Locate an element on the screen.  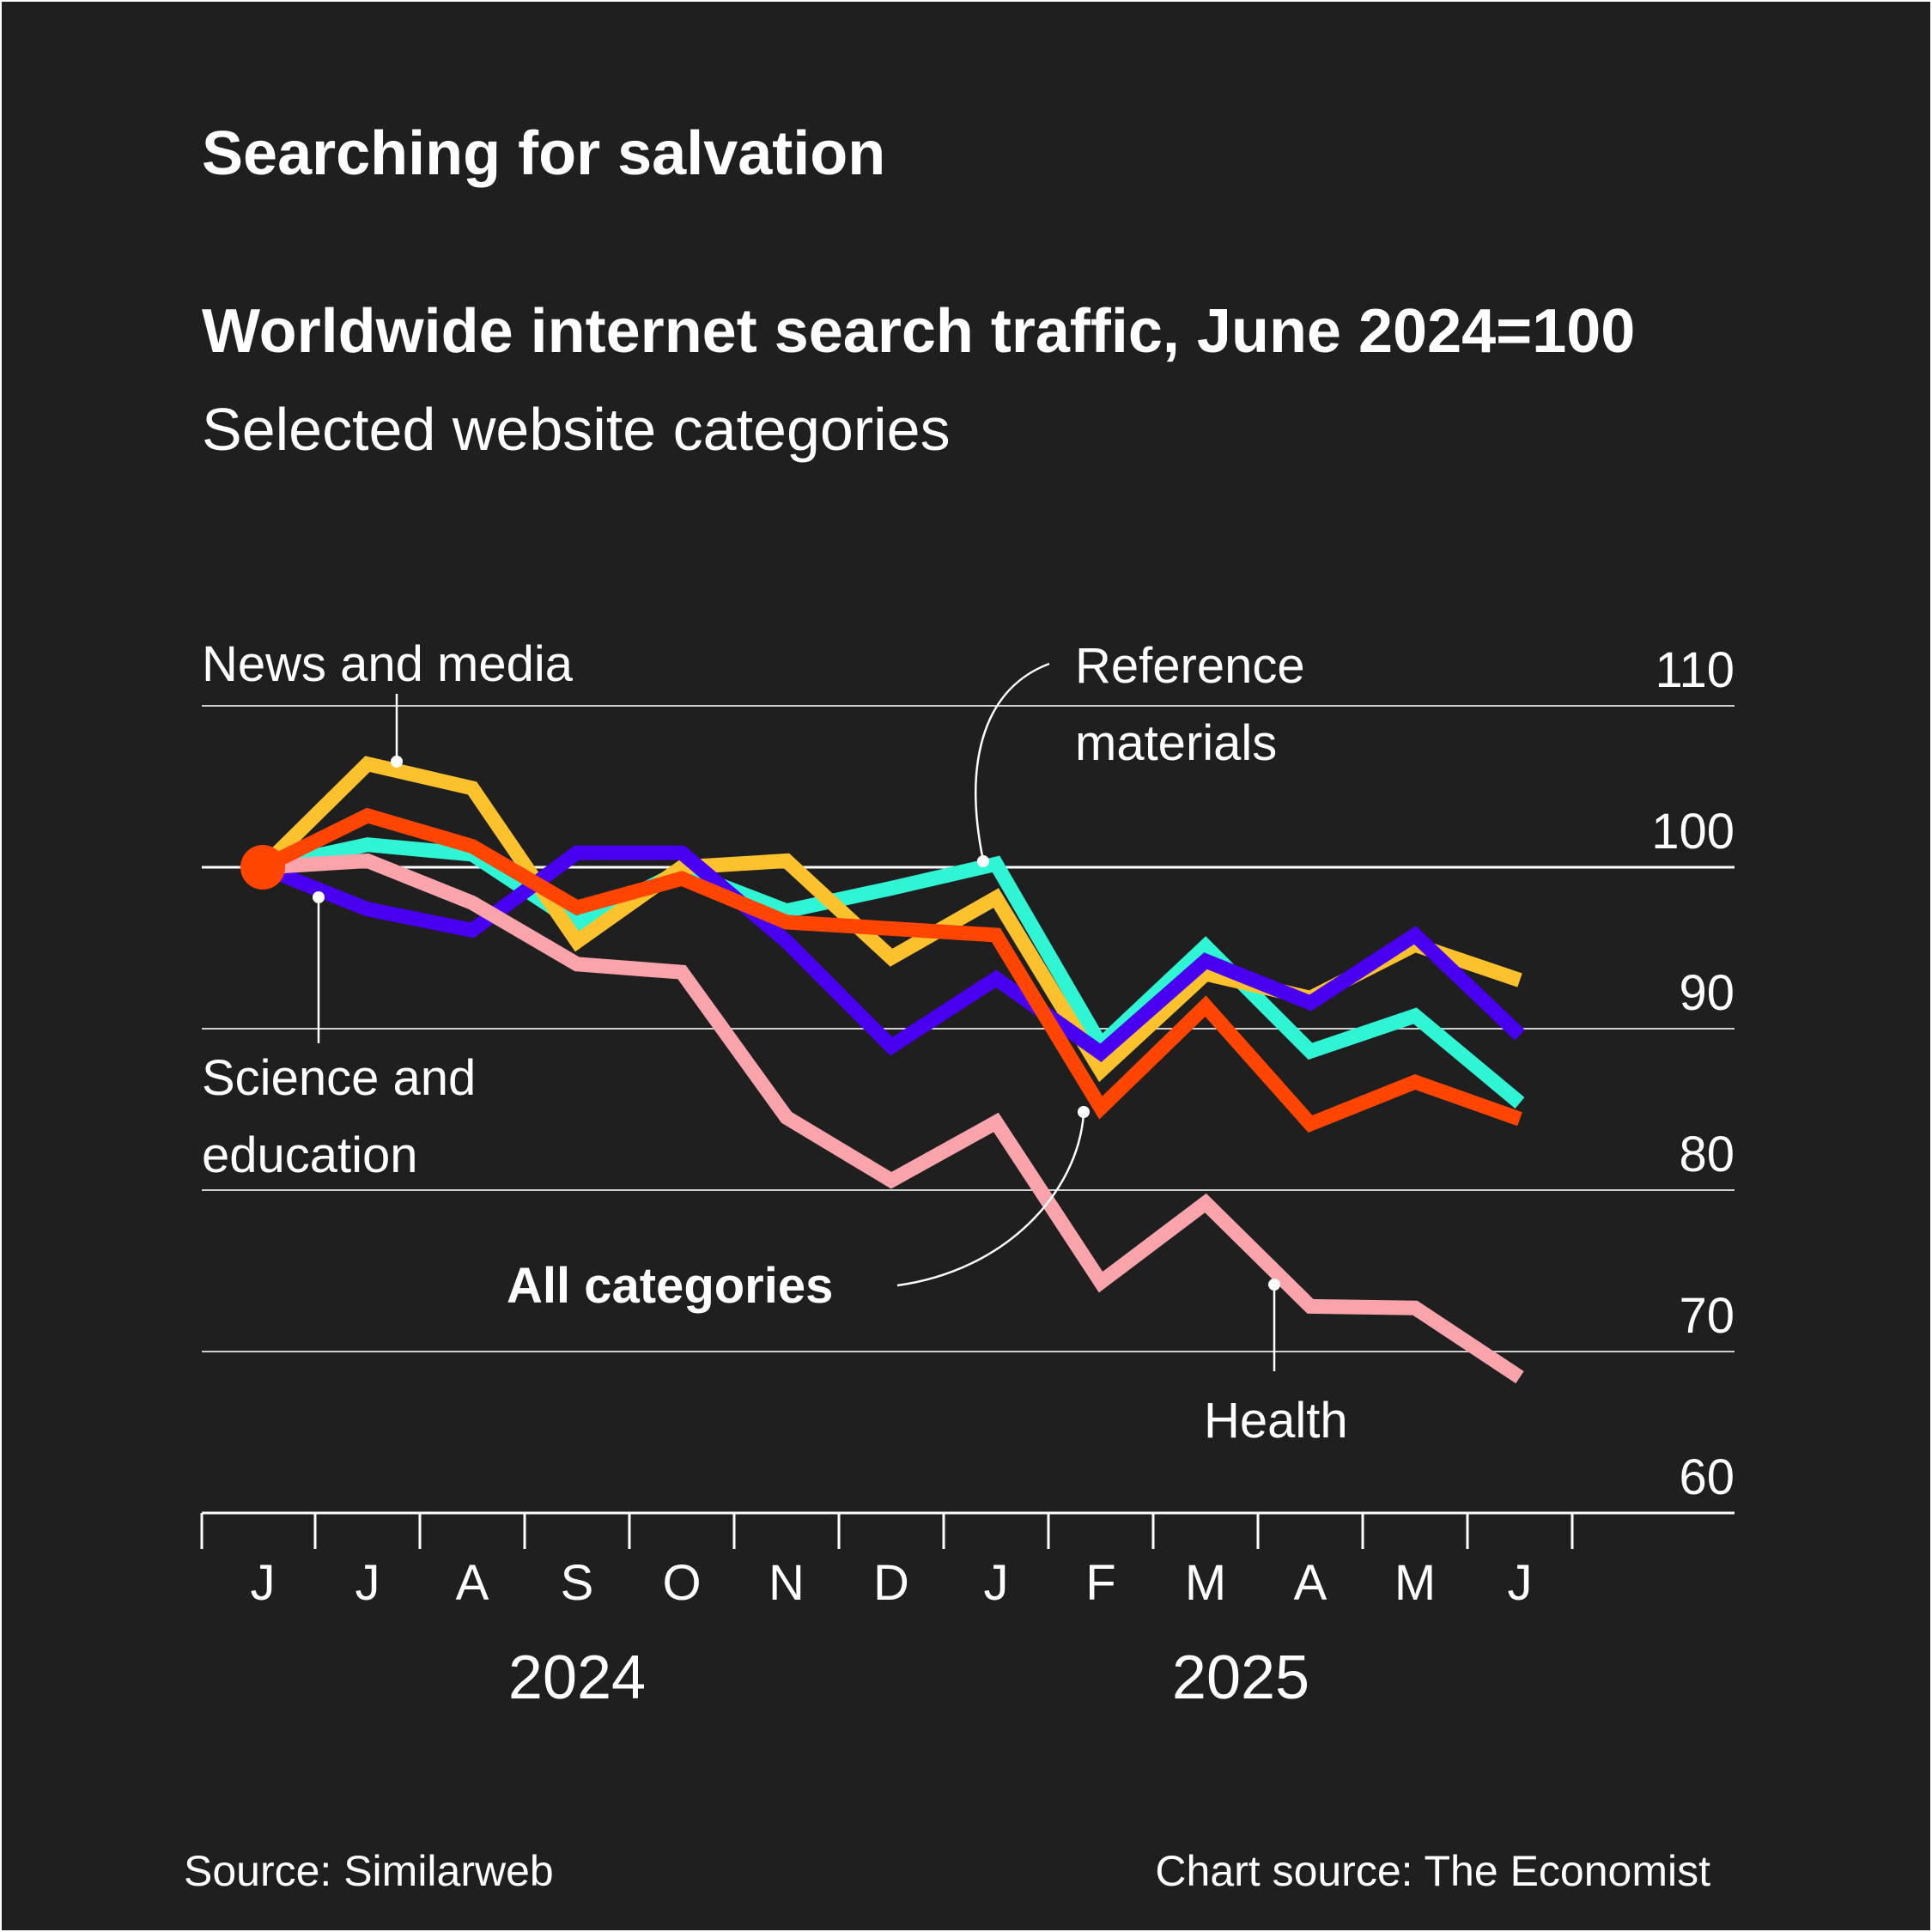
series-line-news-and-media is located at coordinates (890, 919).